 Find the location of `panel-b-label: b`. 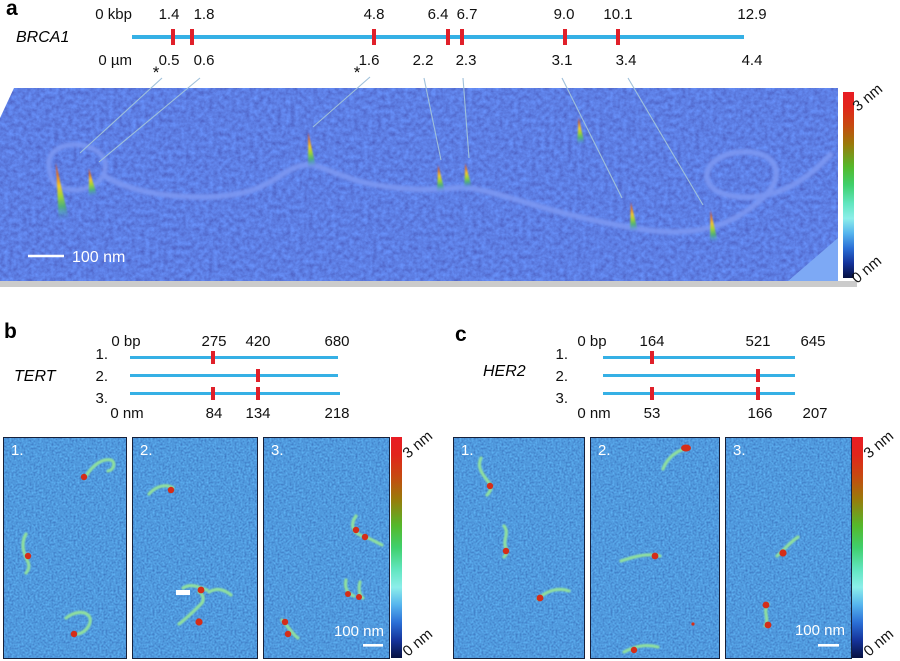

panel-b-label: b is located at coordinates (10, 331).